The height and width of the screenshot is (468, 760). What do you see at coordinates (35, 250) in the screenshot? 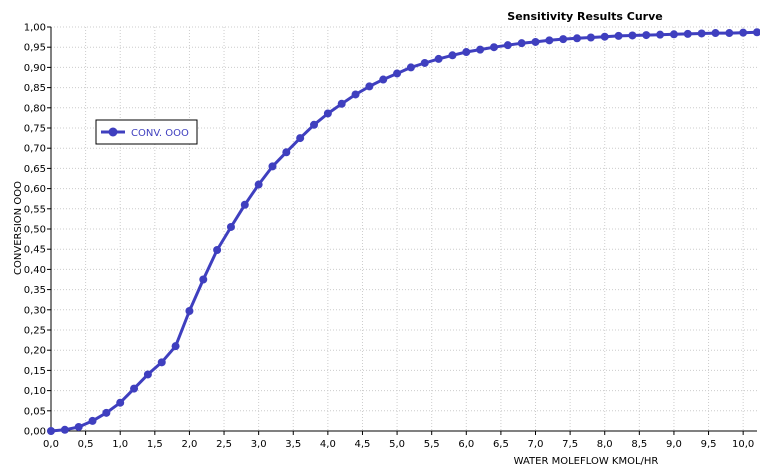
I see `y-tick-label: 0,45` at bounding box center [35, 250].